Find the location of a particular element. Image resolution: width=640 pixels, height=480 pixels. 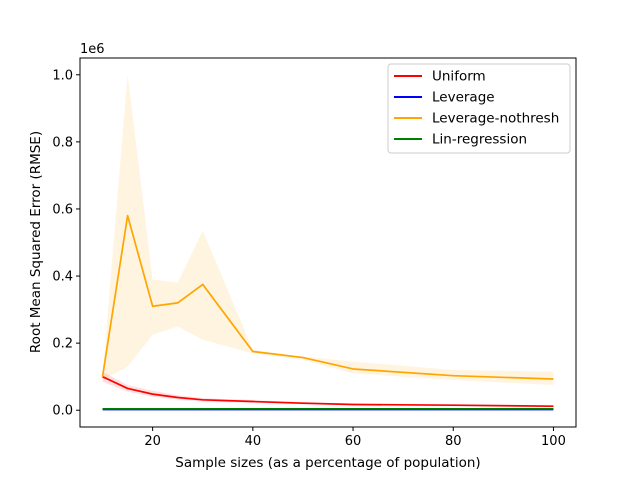

y-tick-label: 0.8 is located at coordinates (62, 142).